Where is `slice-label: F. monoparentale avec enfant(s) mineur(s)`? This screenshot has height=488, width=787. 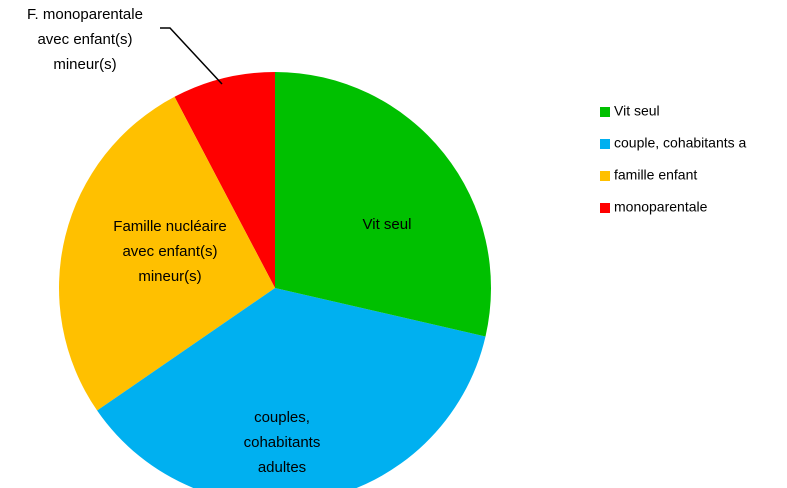
slice-label: F. monoparentale avec enfant(s) mineur(s) is located at coordinates (85, 39).